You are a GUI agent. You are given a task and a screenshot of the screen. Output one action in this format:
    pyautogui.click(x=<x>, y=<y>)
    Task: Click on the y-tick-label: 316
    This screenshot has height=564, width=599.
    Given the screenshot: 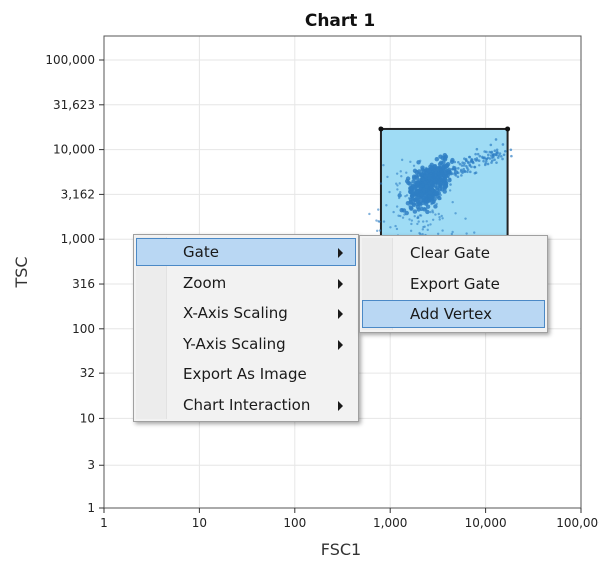 What is the action you would take?
    pyautogui.click(x=83, y=284)
    